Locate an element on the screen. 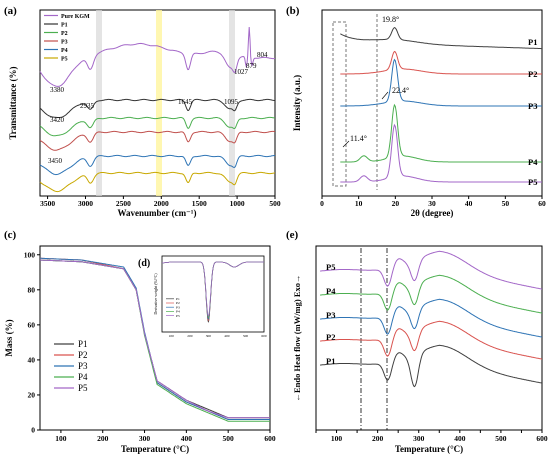  panel-a-xtick-label: 1000 is located at coordinates (237, 203).